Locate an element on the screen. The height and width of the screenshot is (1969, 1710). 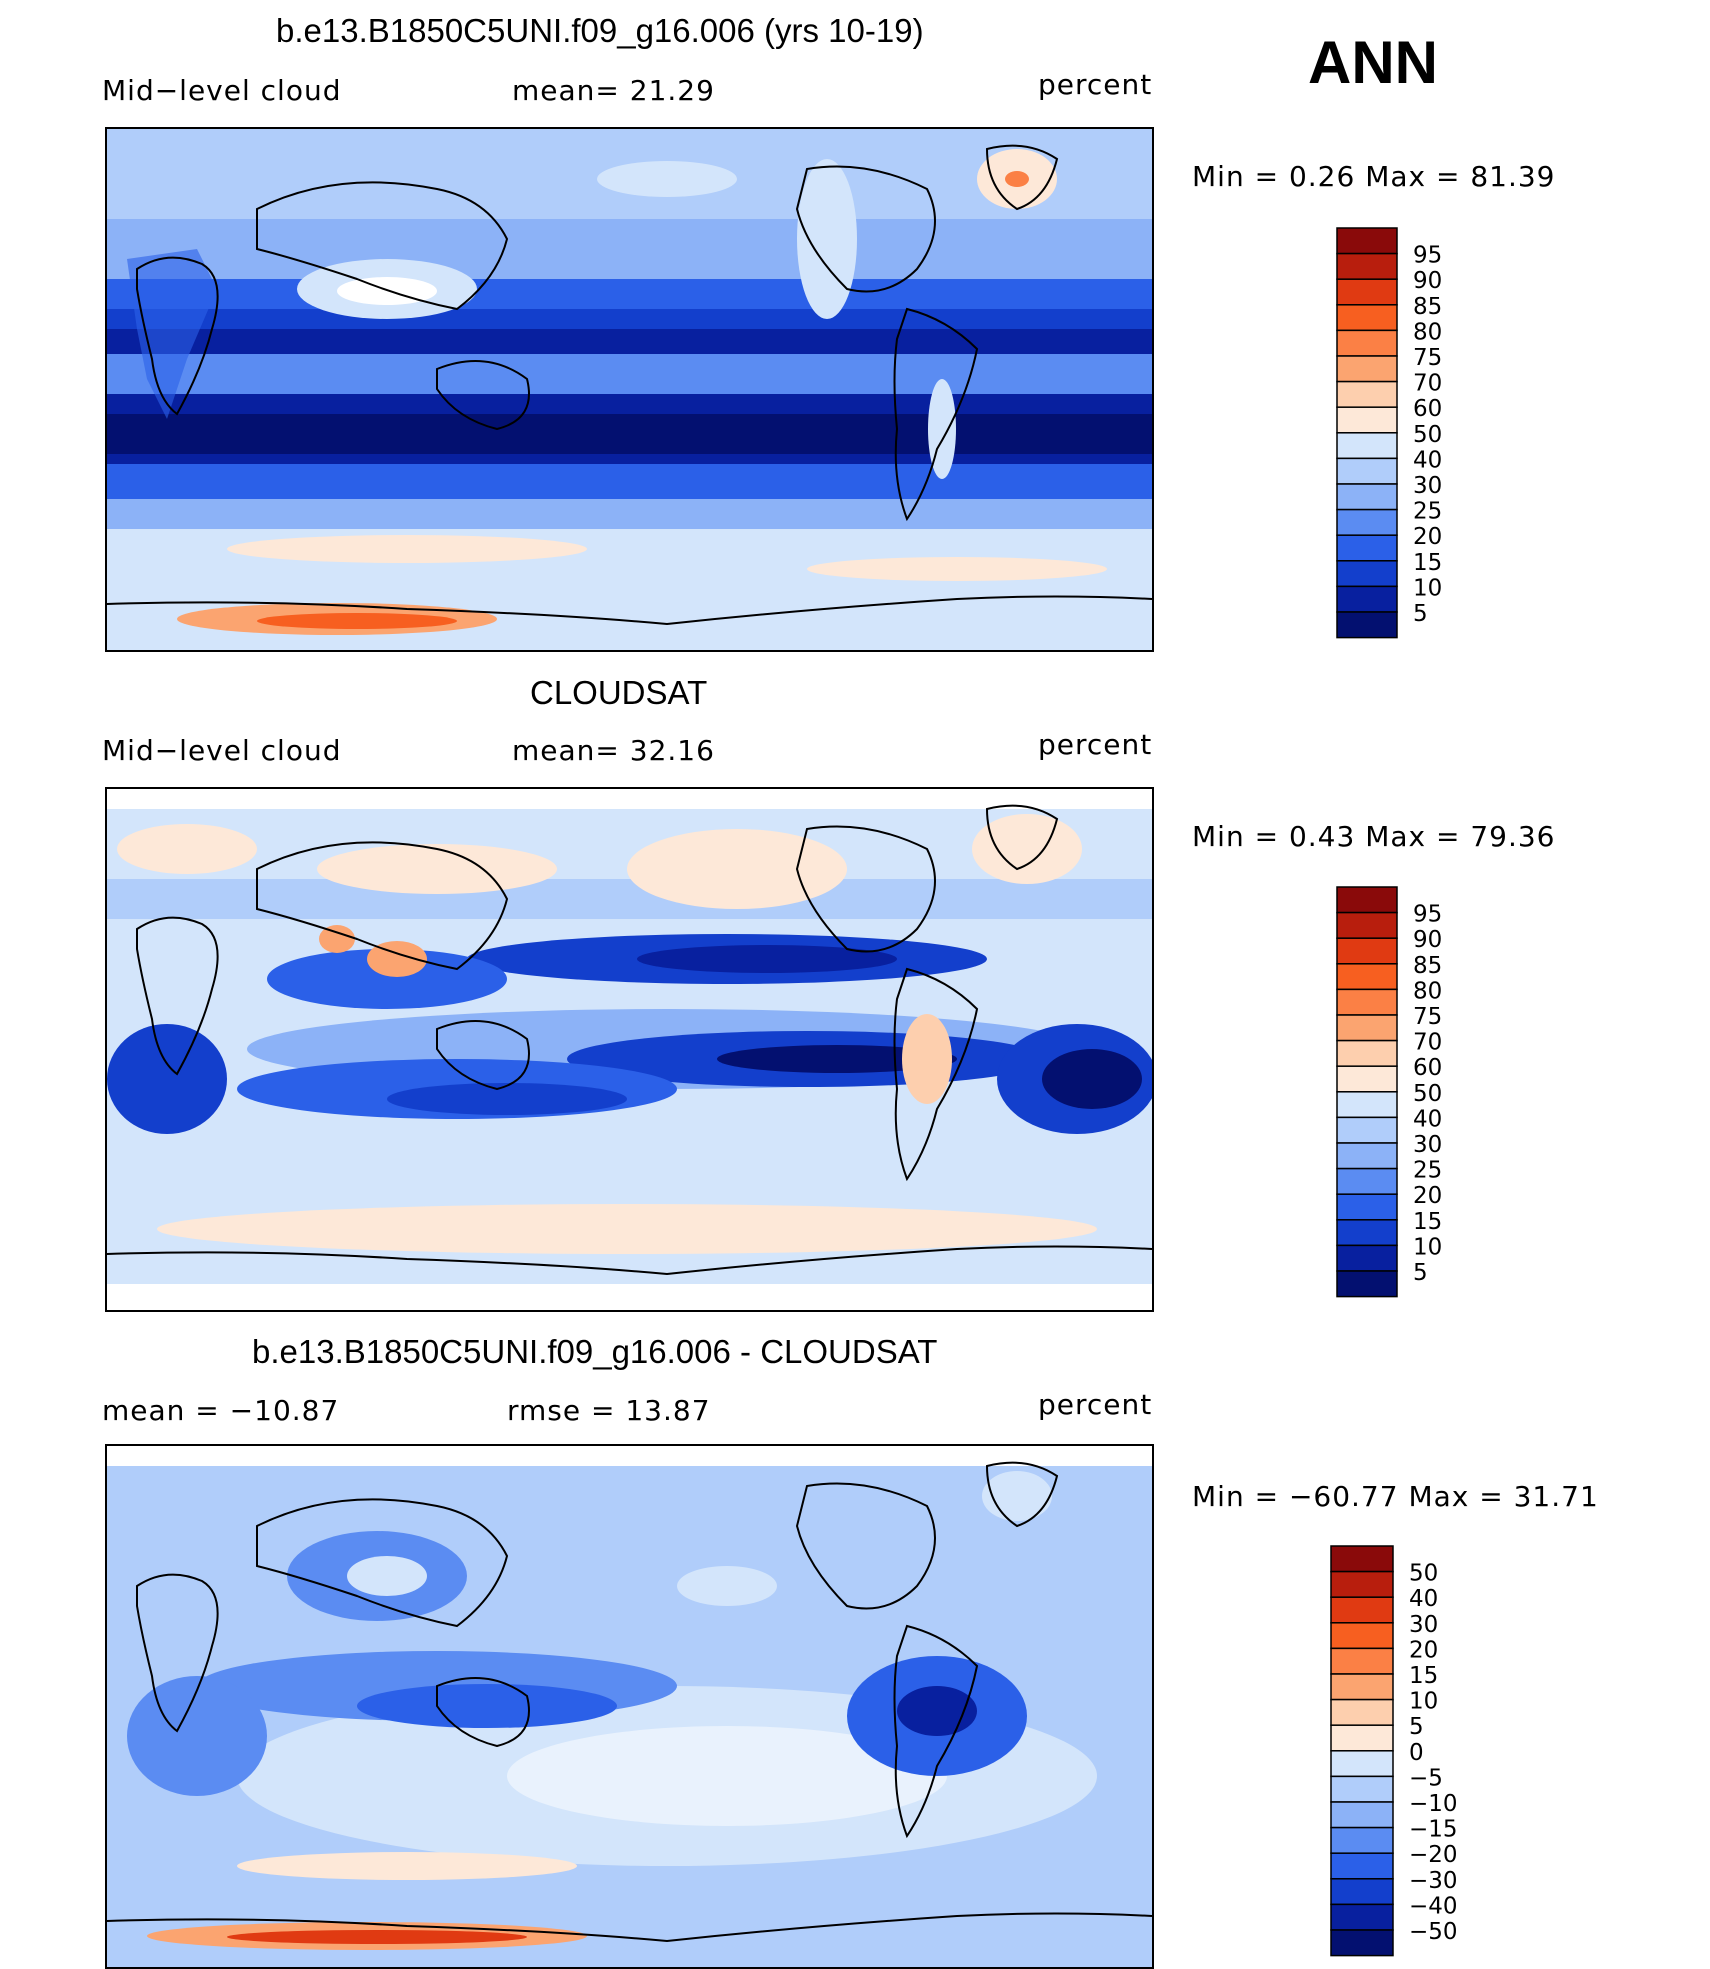
panel-1-mean-label: mean= 21.29 is located at coordinates (613, 90).